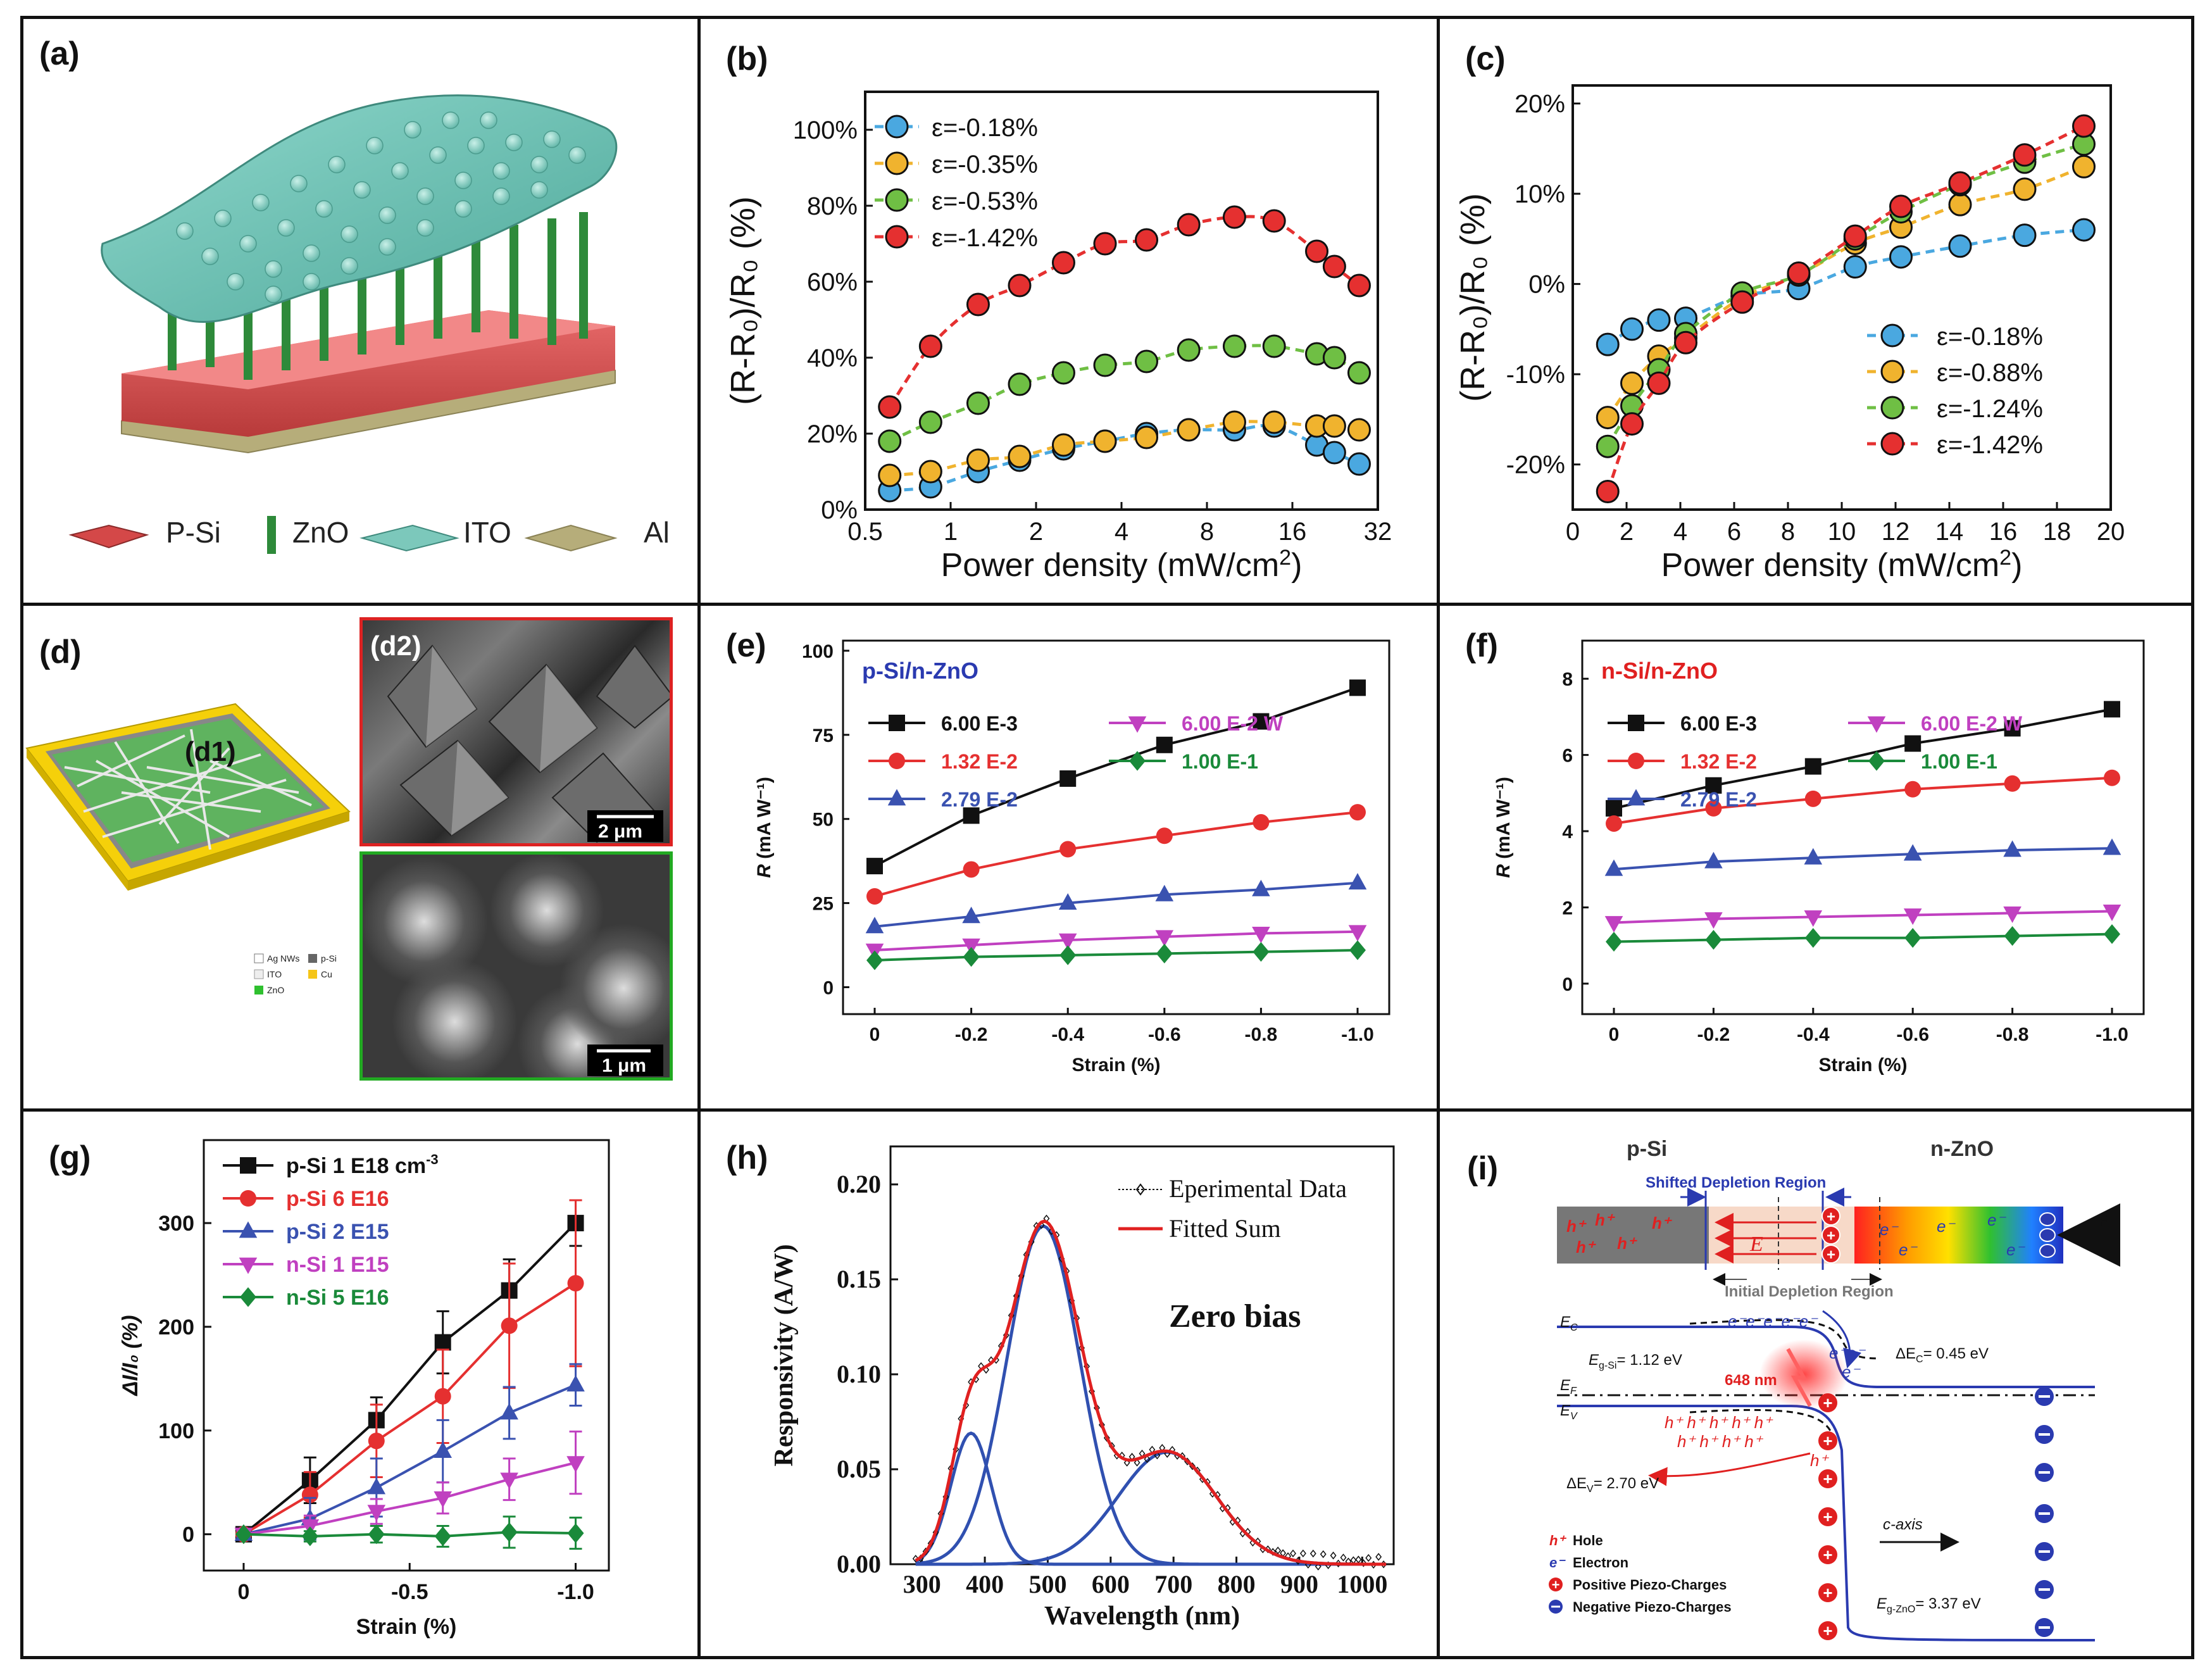  What do you see at coordinates (326, 974) in the screenshot?
I see `svg-text: Cu` at bounding box center [326, 974].